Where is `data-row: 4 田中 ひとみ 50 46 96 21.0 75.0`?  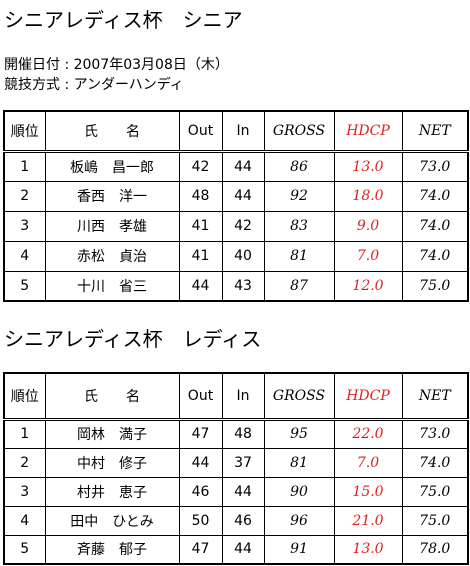 data-row: 4 田中 ひとみ 50 46 96 21.0 75.0 is located at coordinates (236, 520).